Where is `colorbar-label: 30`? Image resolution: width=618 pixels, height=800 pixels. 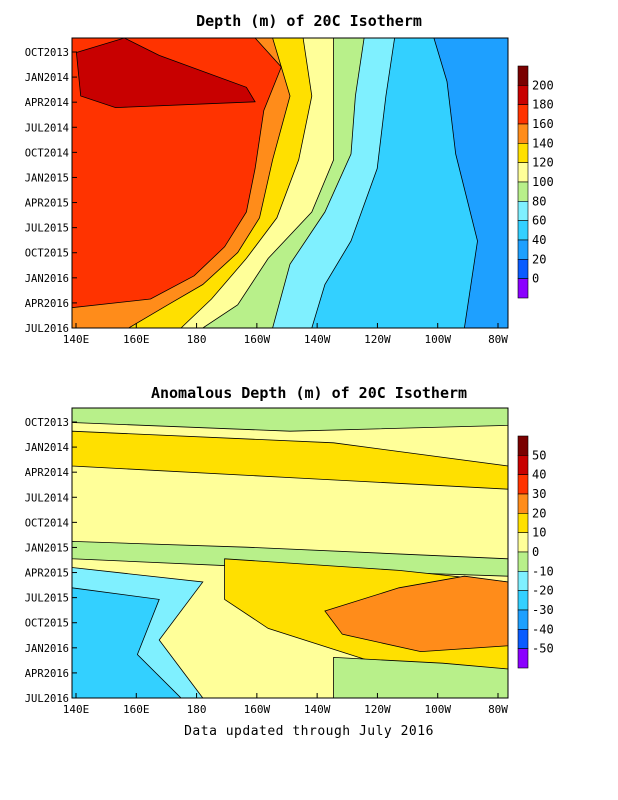 colorbar-label: 30 is located at coordinates (539, 494).